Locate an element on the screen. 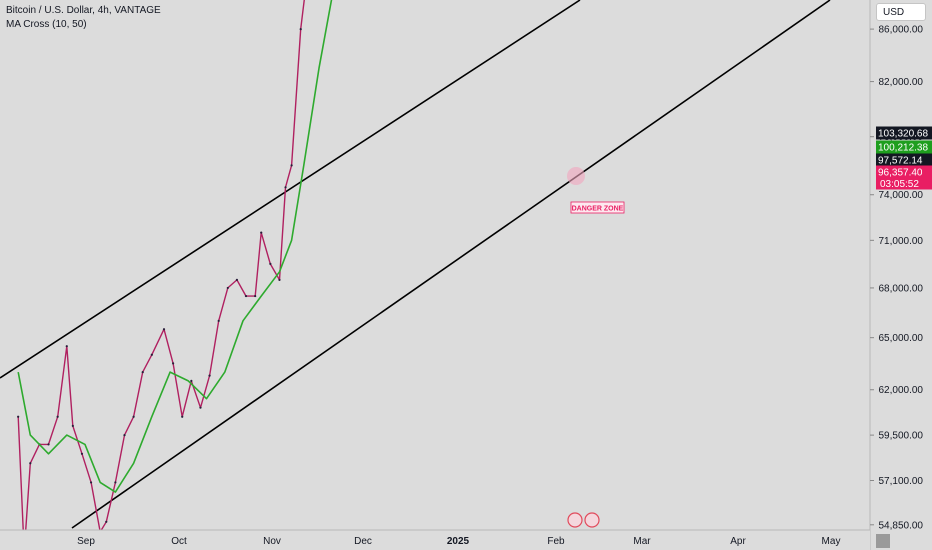 This screenshot has width=932, height=550. y-tick-label: 59,500.00 is located at coordinates (901, 436).